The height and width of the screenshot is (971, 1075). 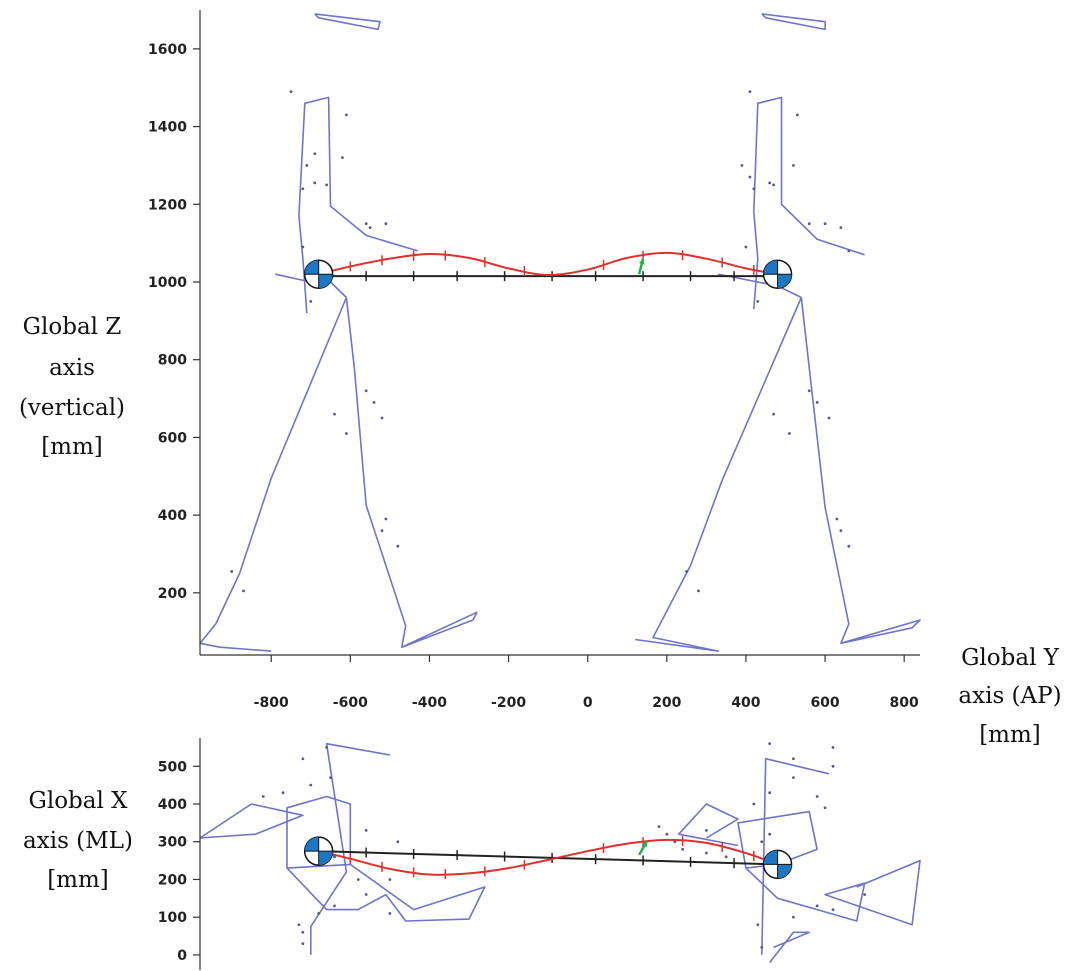 What do you see at coordinates (271, 703) in the screenshot?
I see `x-tick-label-0: -800` at bounding box center [271, 703].